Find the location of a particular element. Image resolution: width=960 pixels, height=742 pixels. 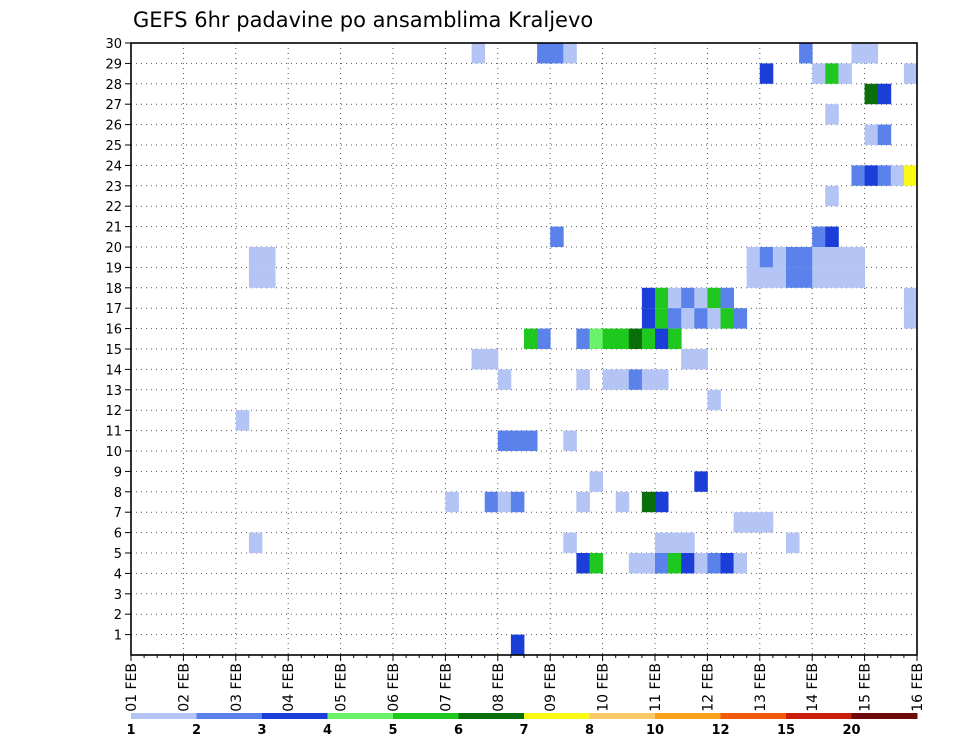

y-tick-label: 23 is located at coordinates (113, 187).